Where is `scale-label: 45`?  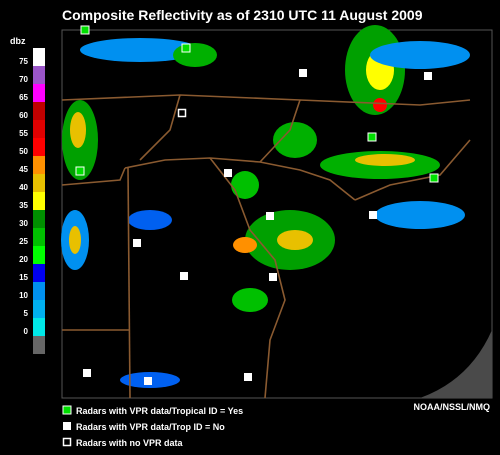 scale-label: 45 is located at coordinates (23, 169).